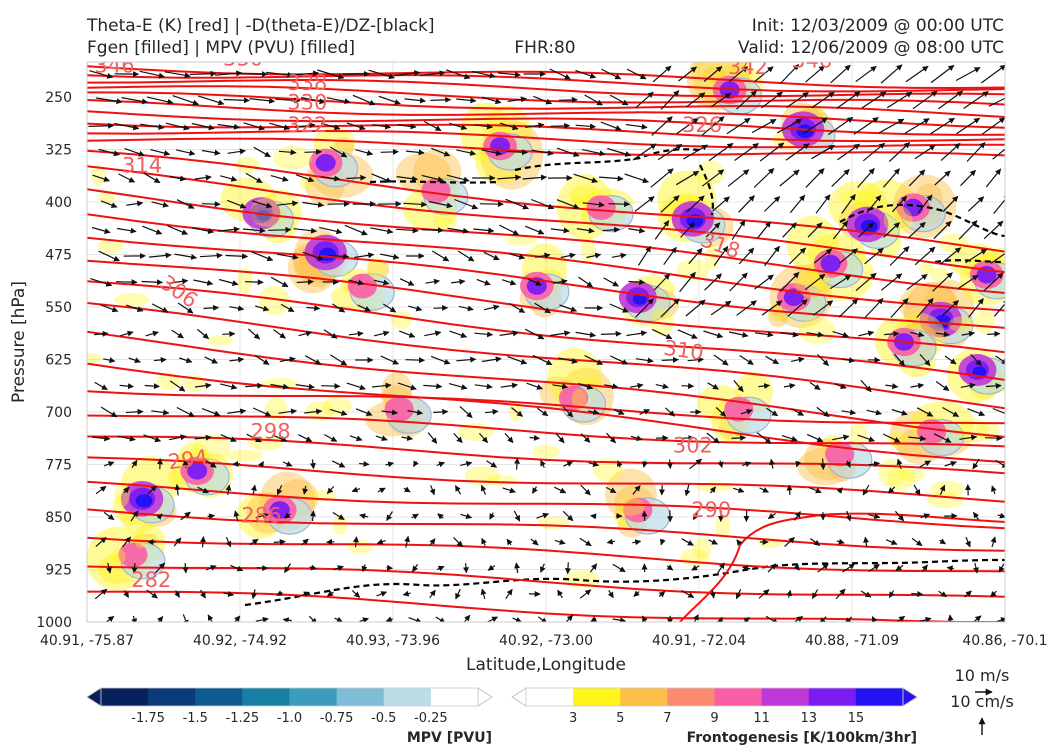  Describe the element at coordinates (58, 571) in the screenshot. I see `y-tick-label: 925` at that location.